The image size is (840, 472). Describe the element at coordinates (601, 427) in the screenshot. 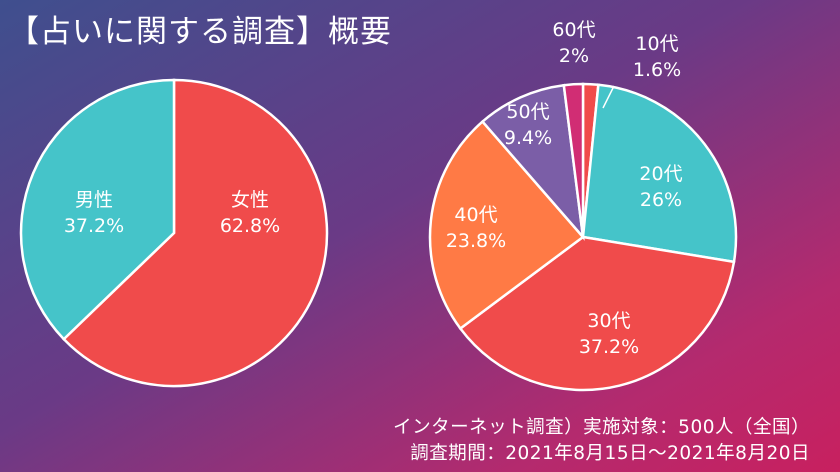

I see `survey-method-note: インターネット調査）実施対象：500人（全国）` at that location.